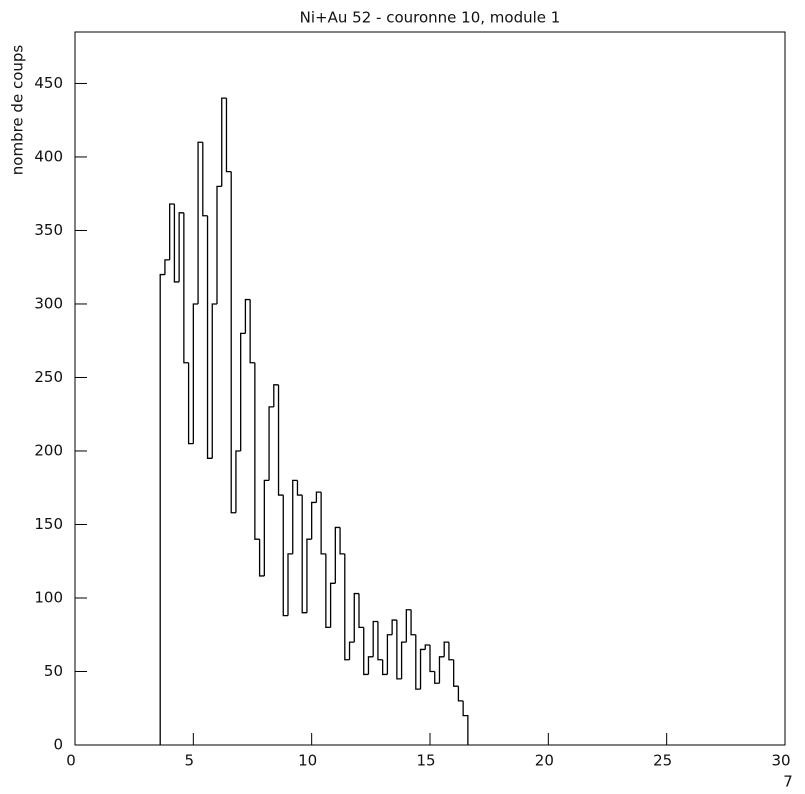  What do you see at coordinates (48, 156) in the screenshot?
I see `y-tick-label: 400` at bounding box center [48, 156].